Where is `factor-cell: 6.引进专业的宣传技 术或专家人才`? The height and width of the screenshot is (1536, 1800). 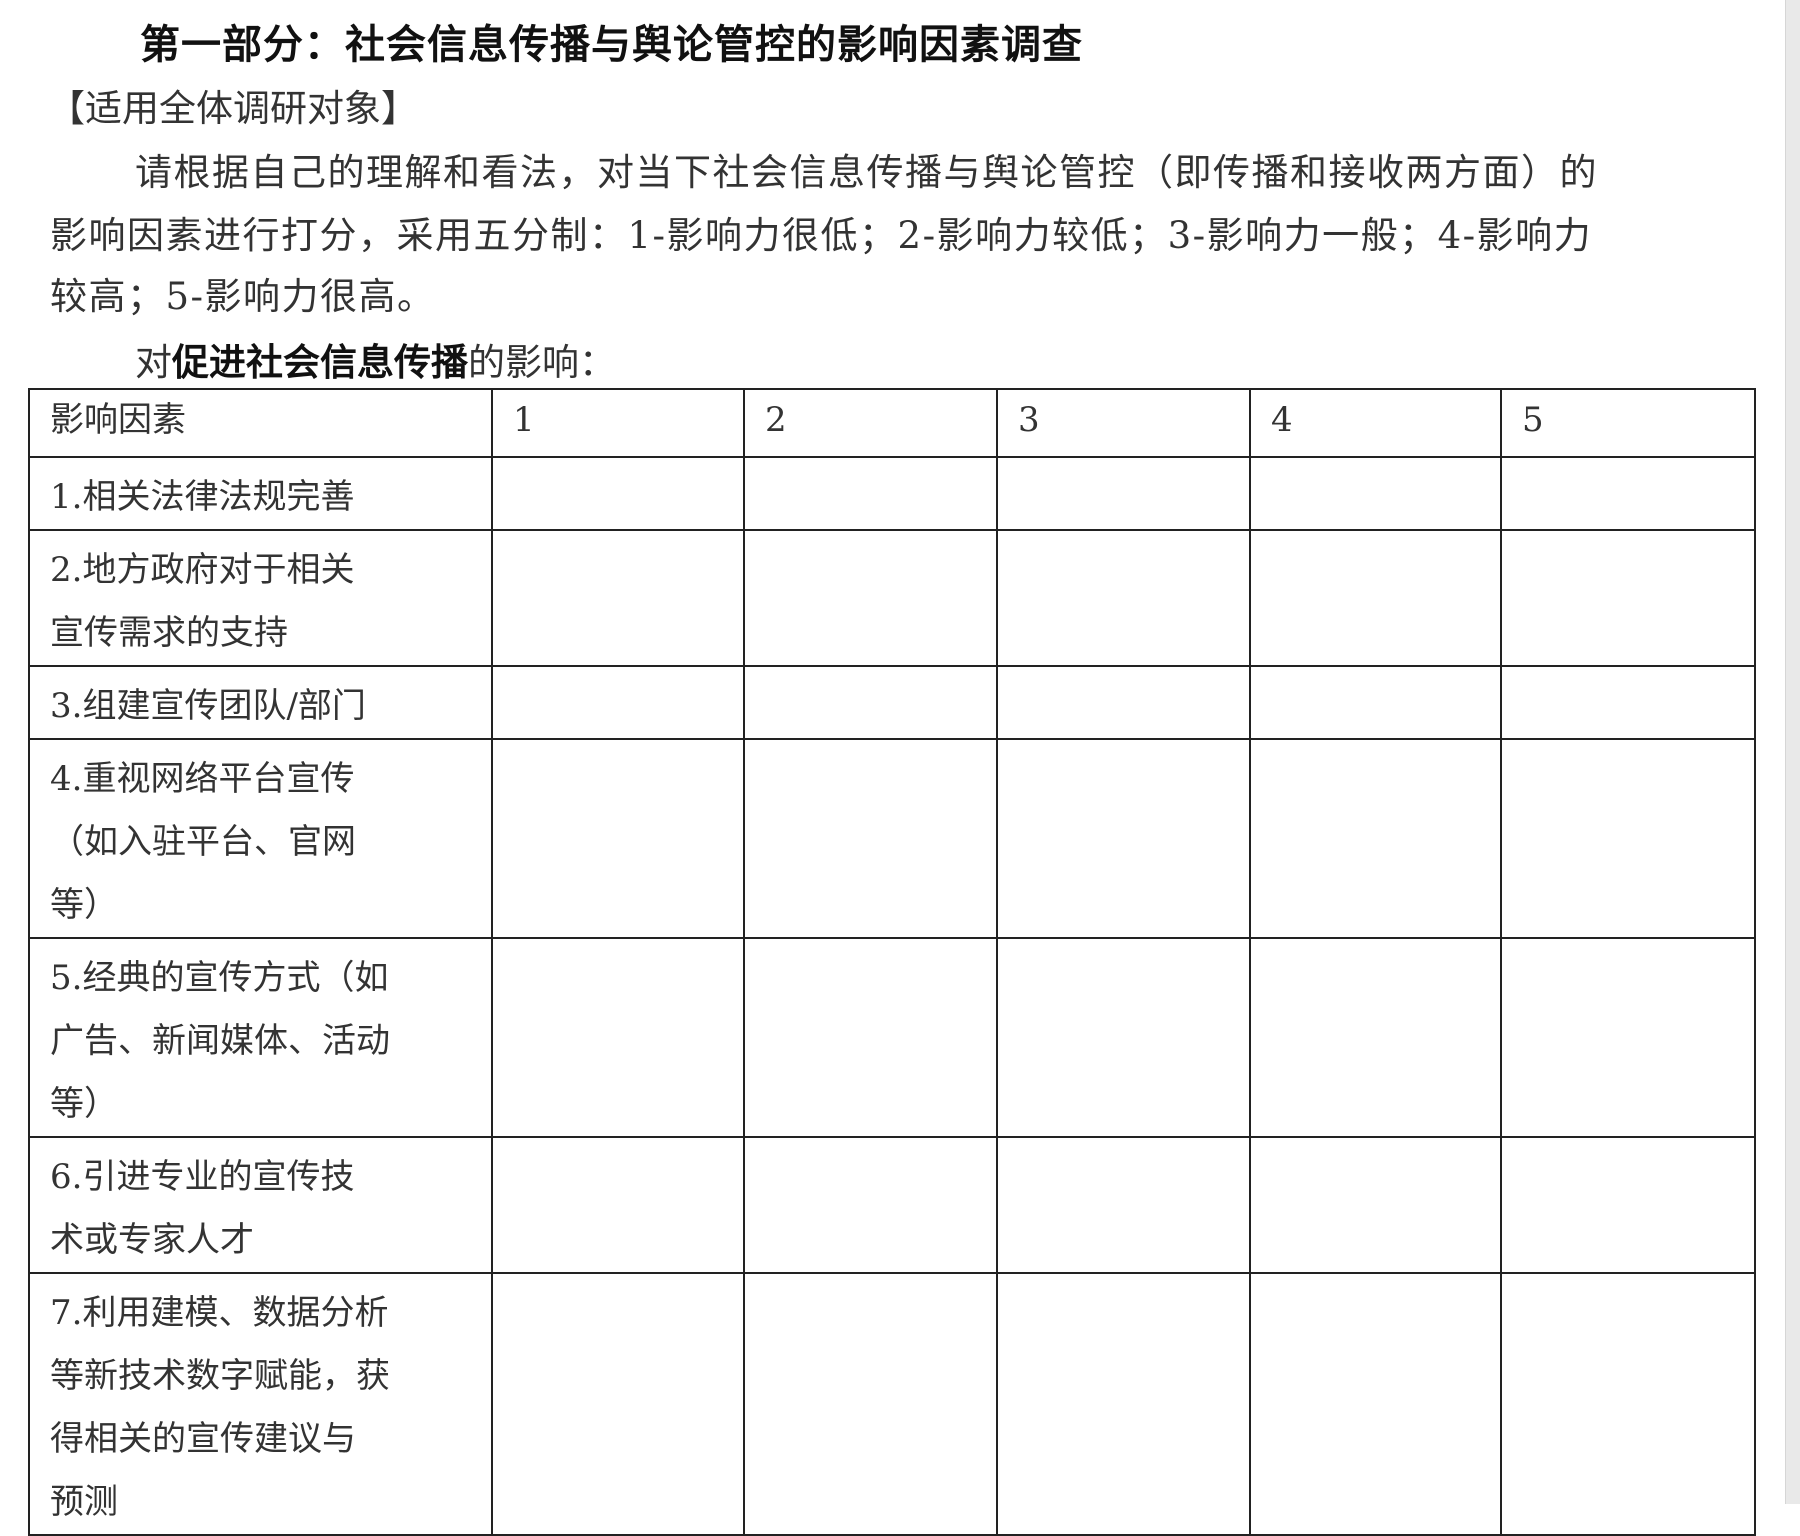
factor-cell: 6.引进专业的宣传技 术或专家人才 is located at coordinates (260, 1205).